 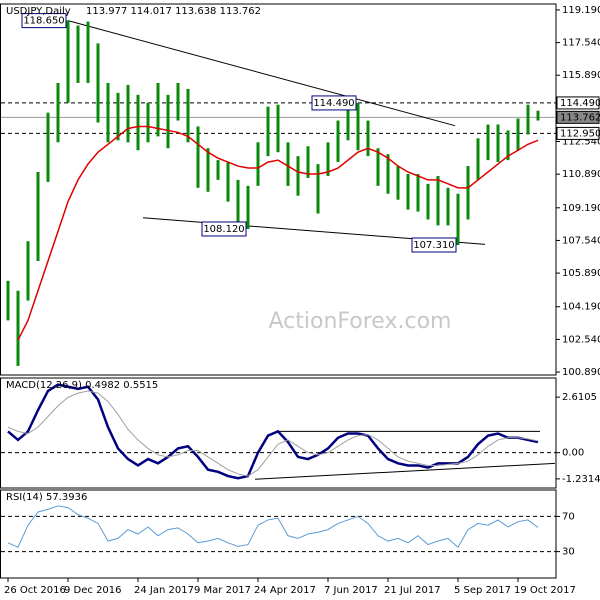 I want to click on y-tick-label: 70, so click(x=568, y=516).